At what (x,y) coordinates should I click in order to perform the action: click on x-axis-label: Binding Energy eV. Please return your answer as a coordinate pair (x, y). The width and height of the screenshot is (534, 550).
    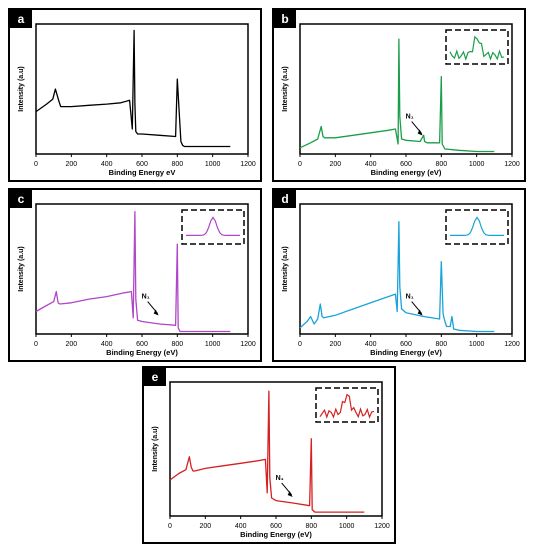
    Looking at the image, I should click on (142, 172).